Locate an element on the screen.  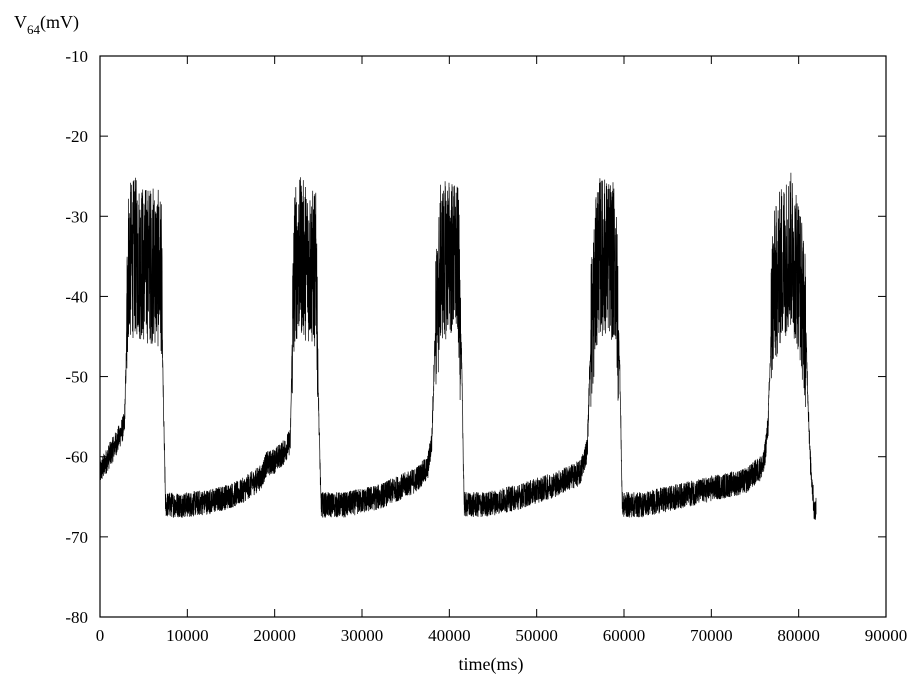
y-axis-title-main: V is located at coordinates (20, 22).